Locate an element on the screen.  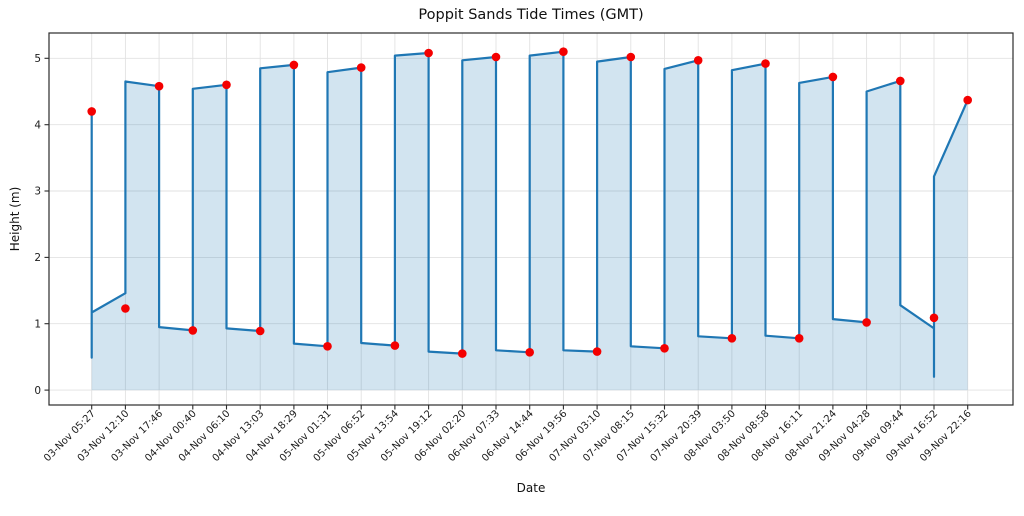
y-tick-label: 2 is located at coordinates (37, 258).